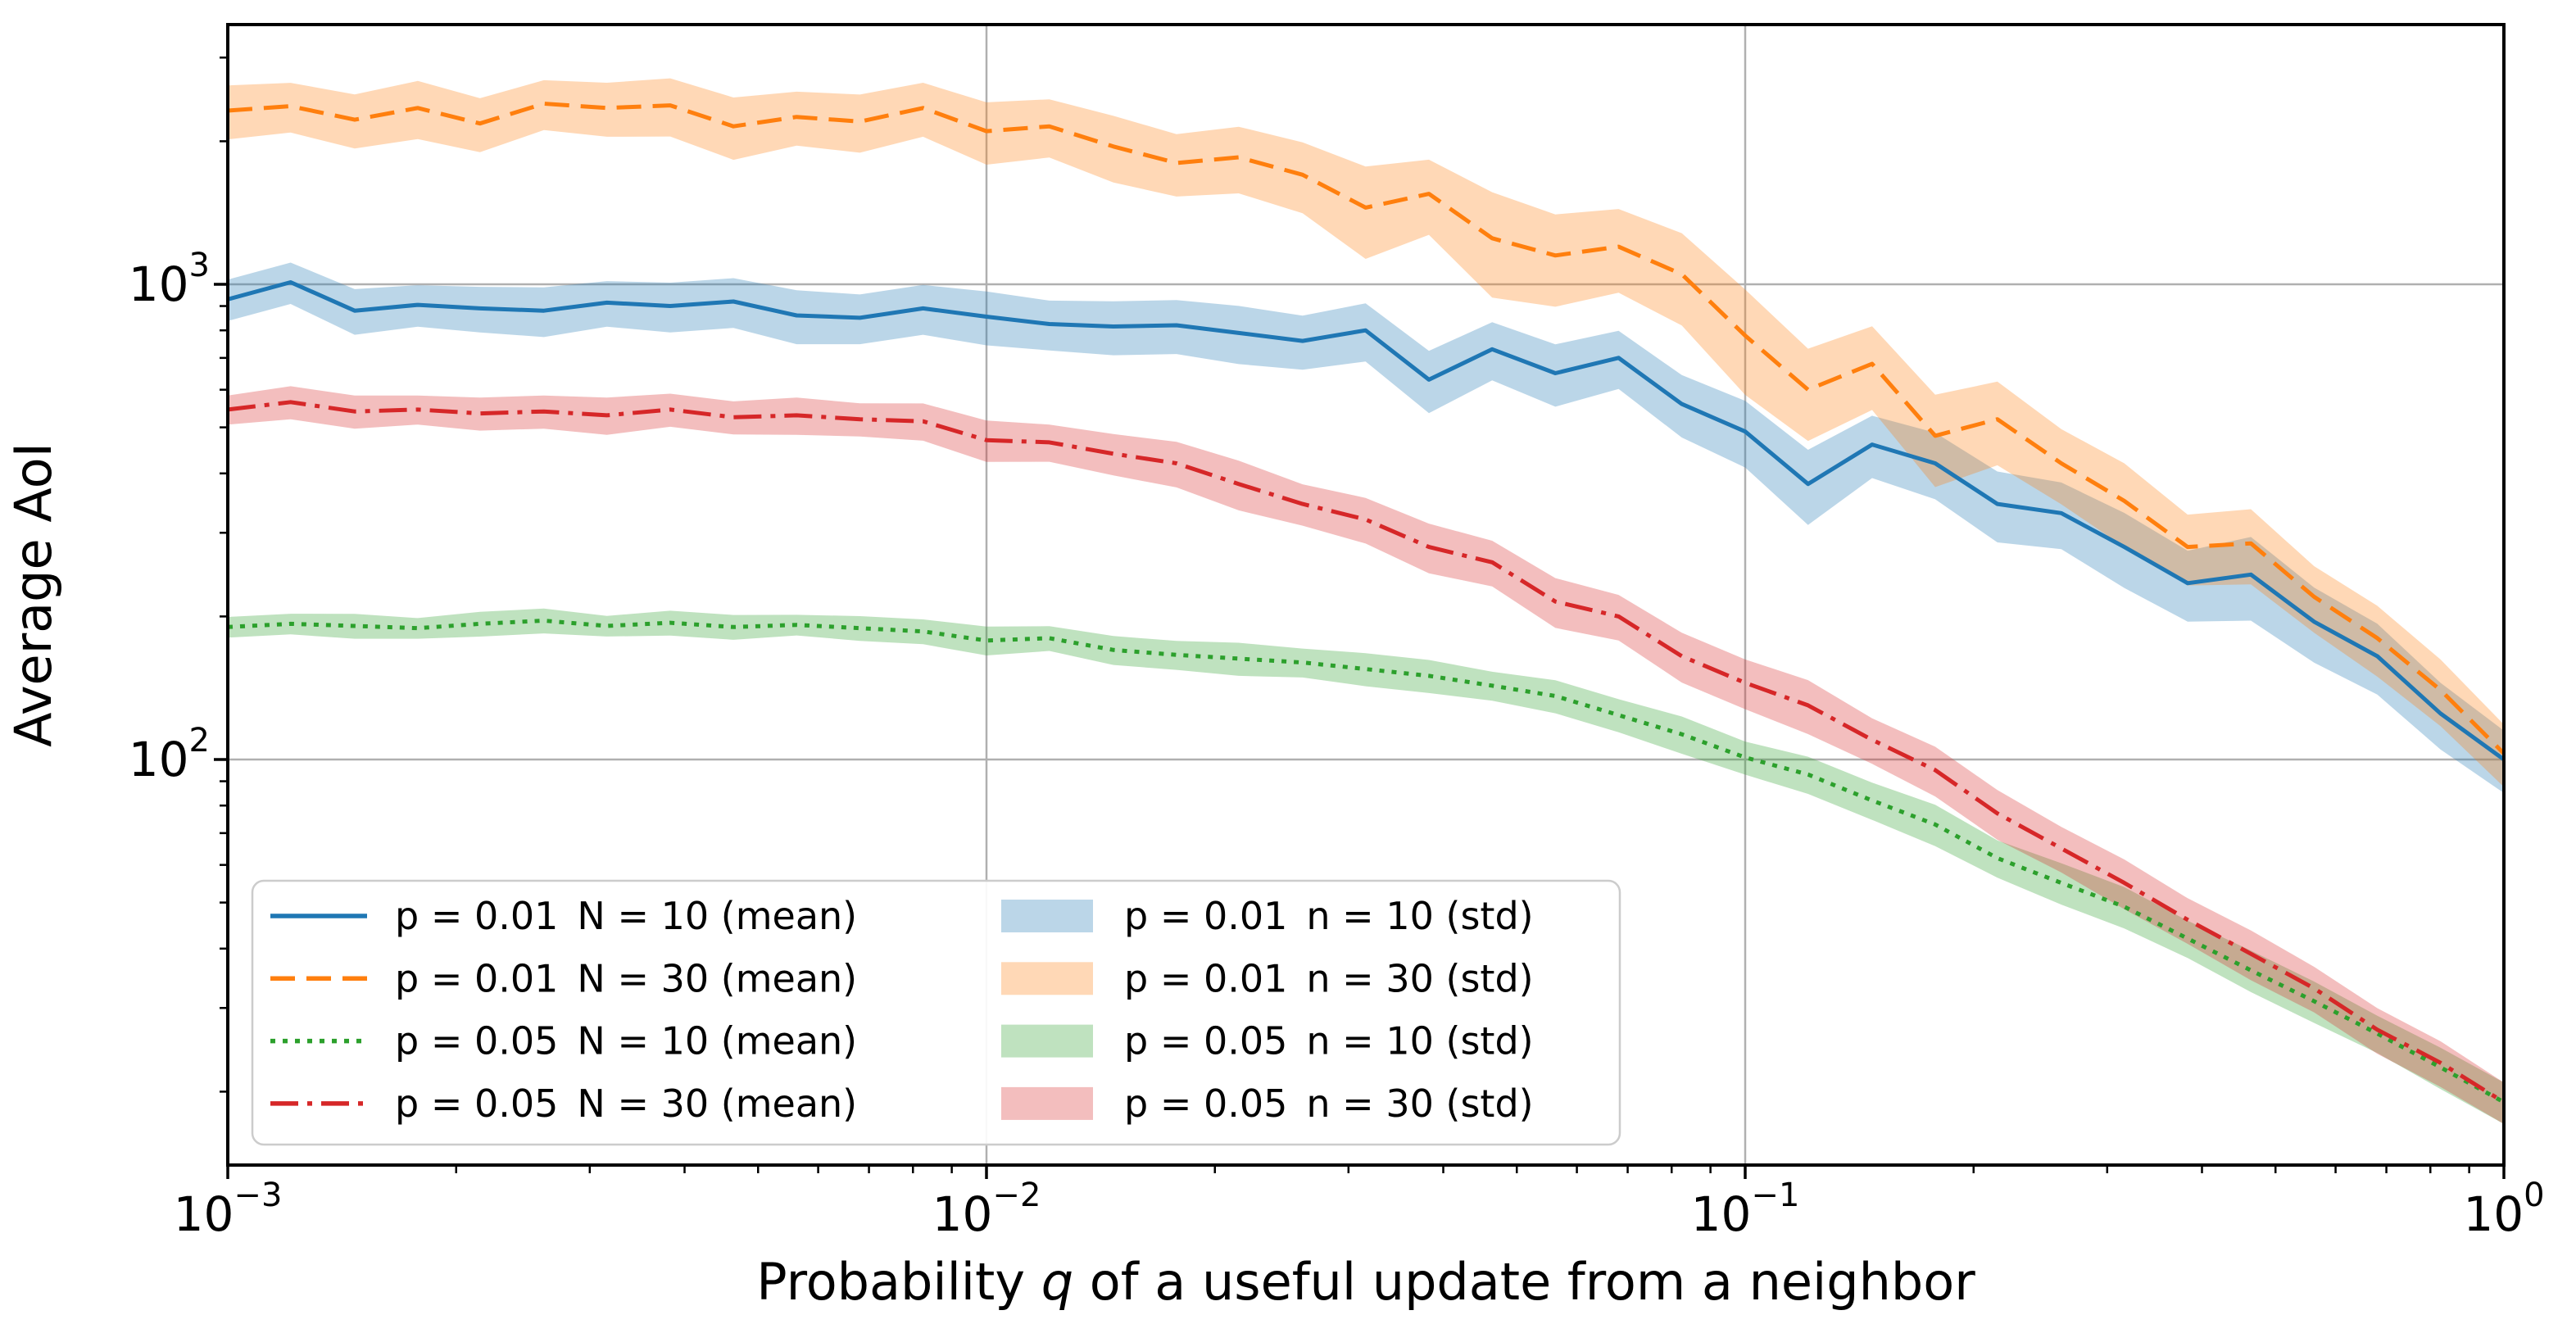  I want to click on legend-std-label-2: p = 0.05 n = 10 (std), so click(1329, 1041).